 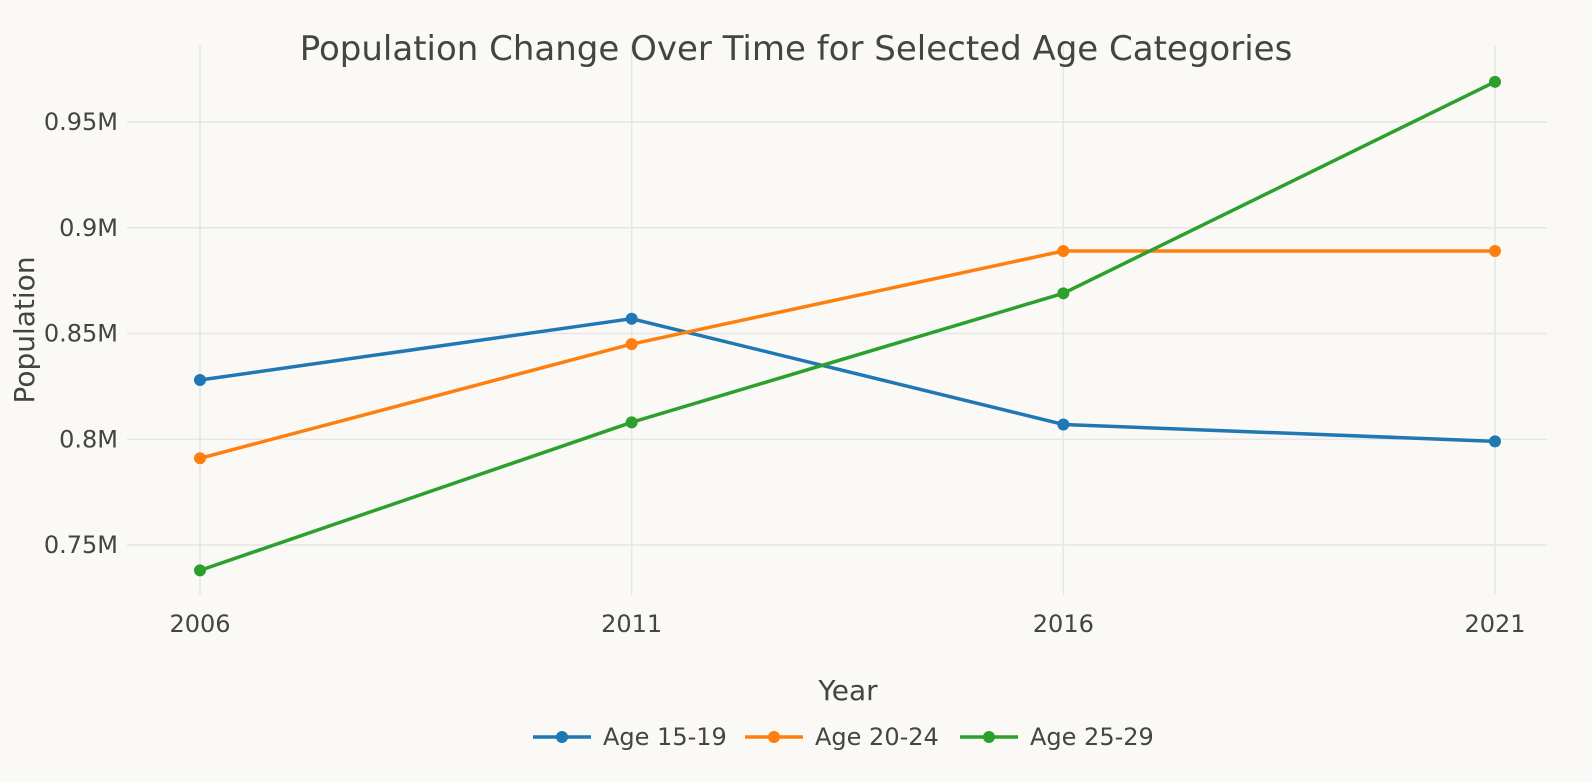 I want to click on y-tick-label: 0.8M, so click(x=88, y=439).